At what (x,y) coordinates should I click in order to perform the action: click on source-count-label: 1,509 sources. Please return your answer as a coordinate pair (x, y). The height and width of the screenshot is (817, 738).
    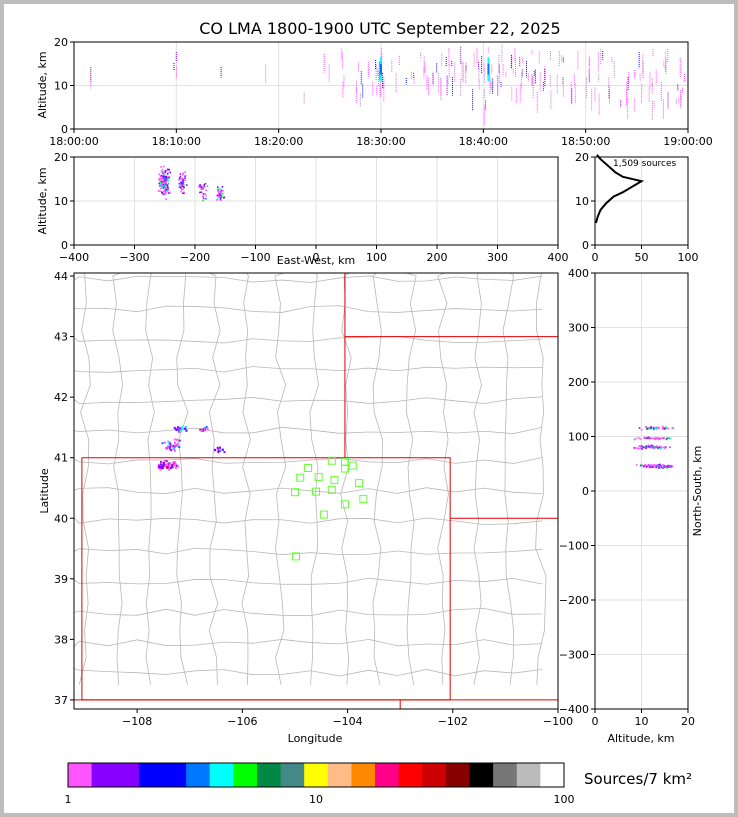
    Looking at the image, I should click on (645, 164).